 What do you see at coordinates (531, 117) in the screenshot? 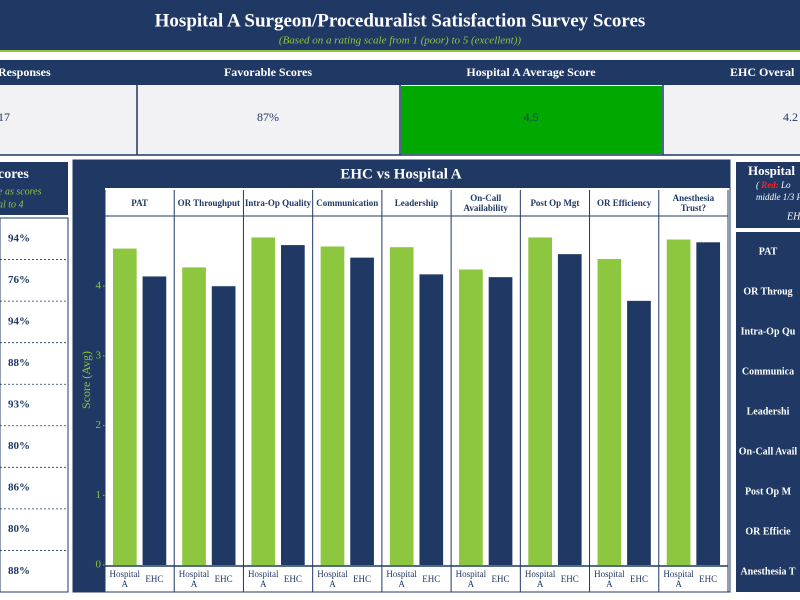
I see `kpi-value: 4.5` at bounding box center [531, 117].